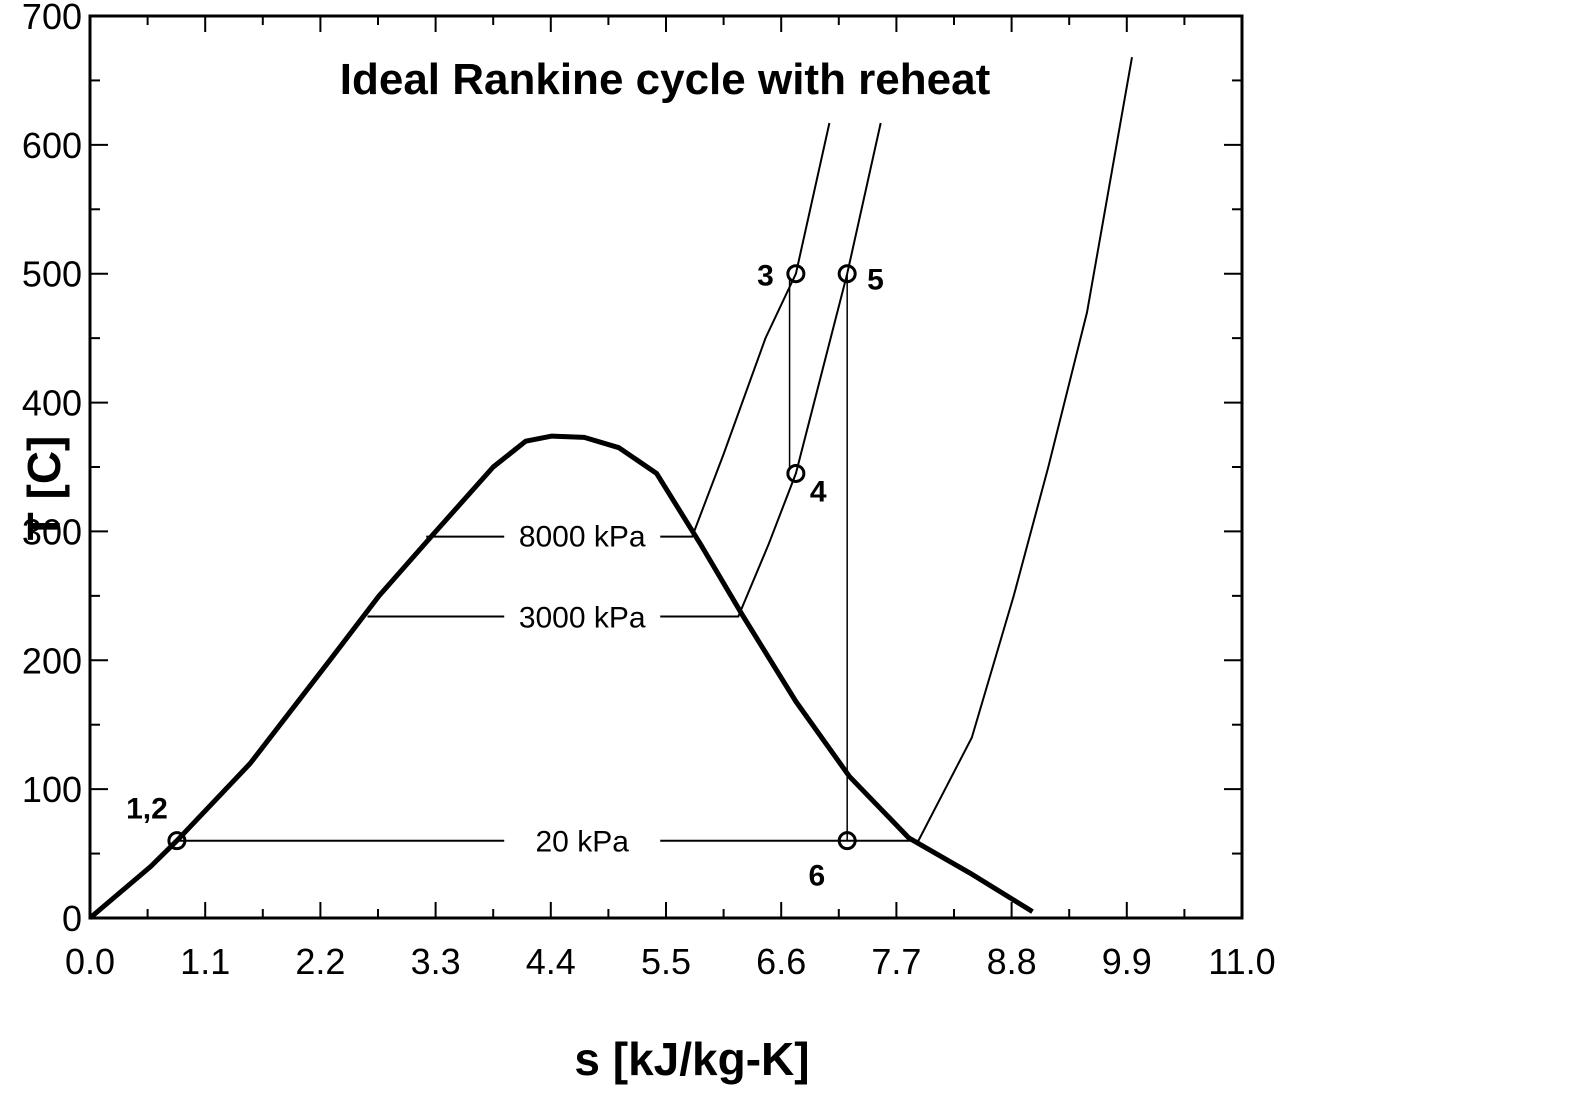  What do you see at coordinates (1012, 961) in the screenshot?
I see `x-tick-label: 8.8` at bounding box center [1012, 961].